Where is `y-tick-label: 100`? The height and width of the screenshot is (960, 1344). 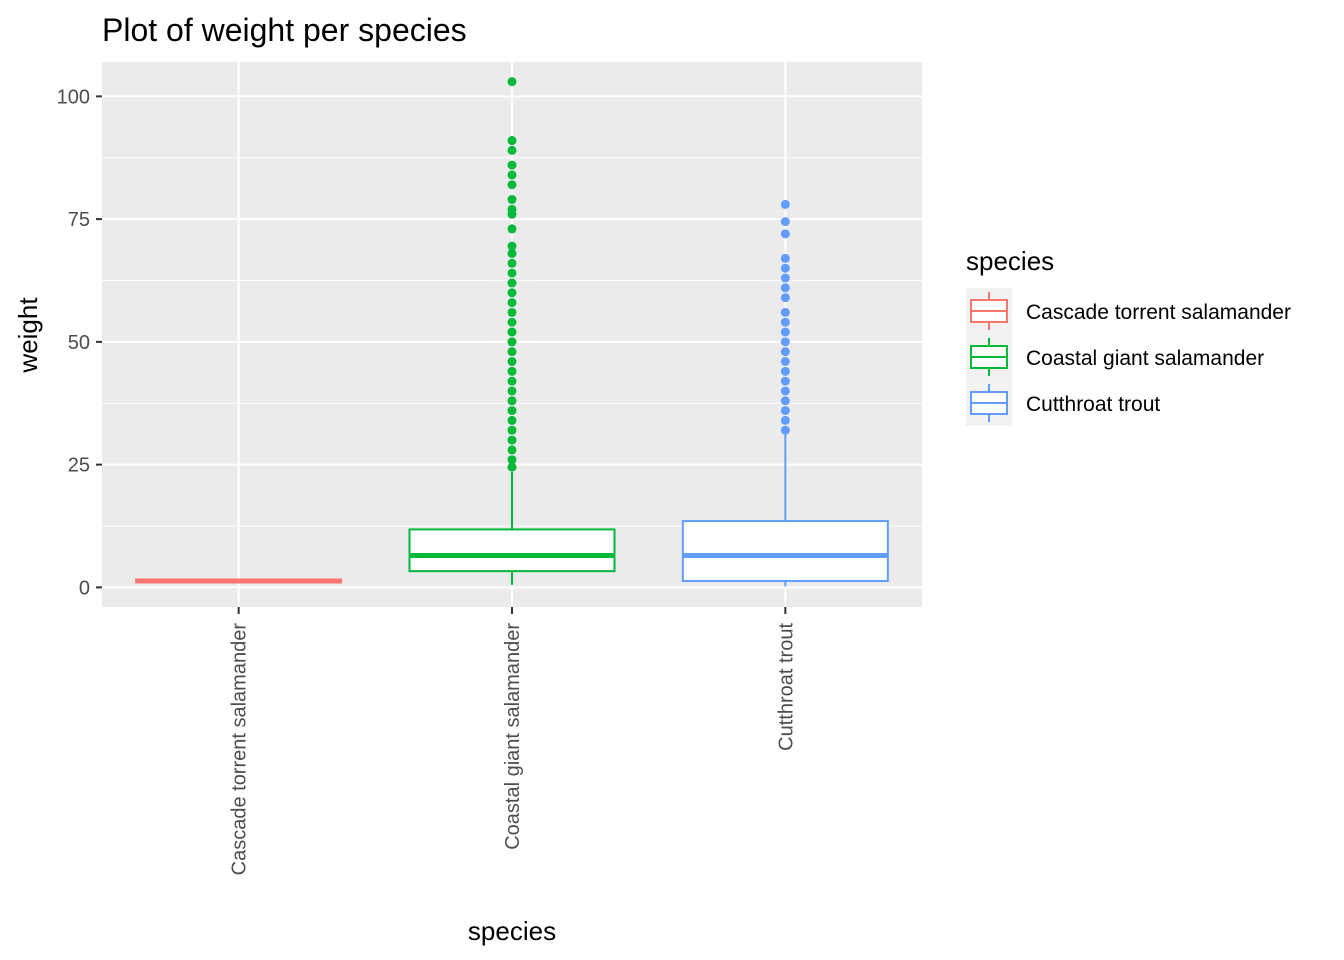
y-tick-label: 100 is located at coordinates (73, 97).